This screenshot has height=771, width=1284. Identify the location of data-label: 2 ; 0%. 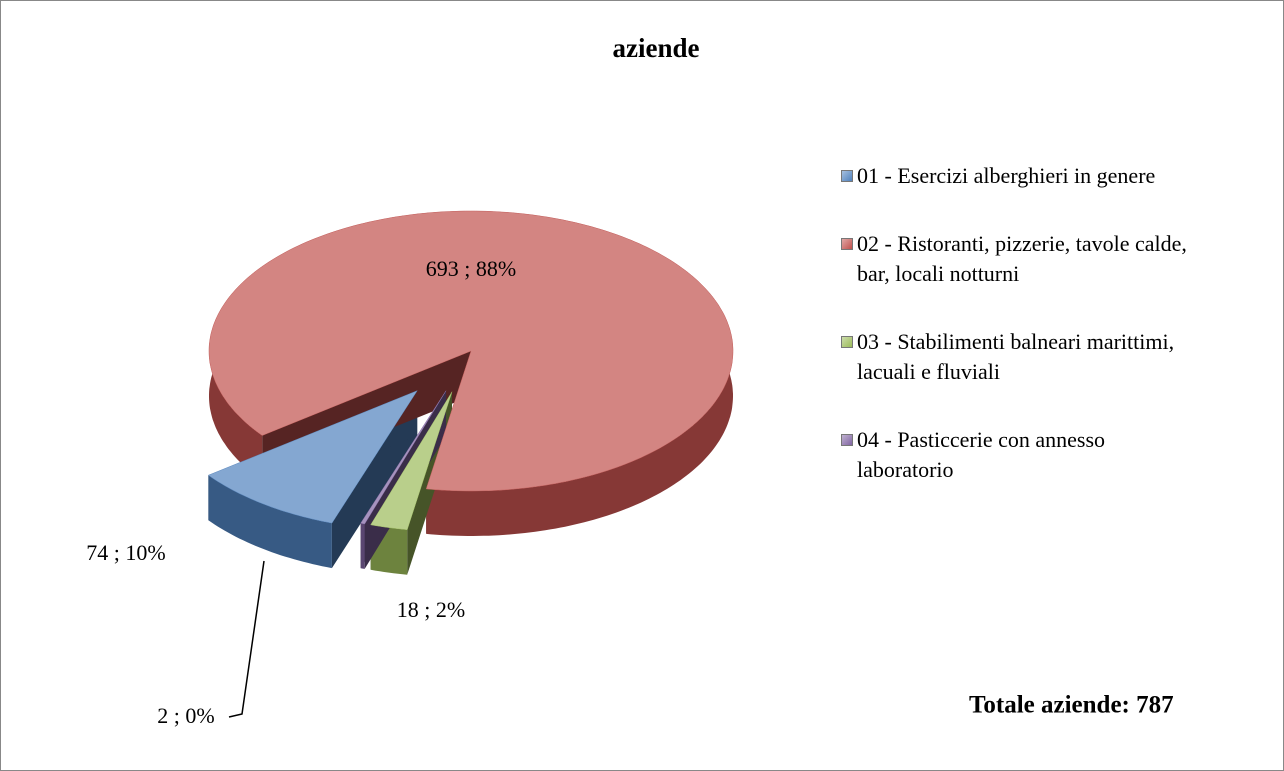
(185, 715).